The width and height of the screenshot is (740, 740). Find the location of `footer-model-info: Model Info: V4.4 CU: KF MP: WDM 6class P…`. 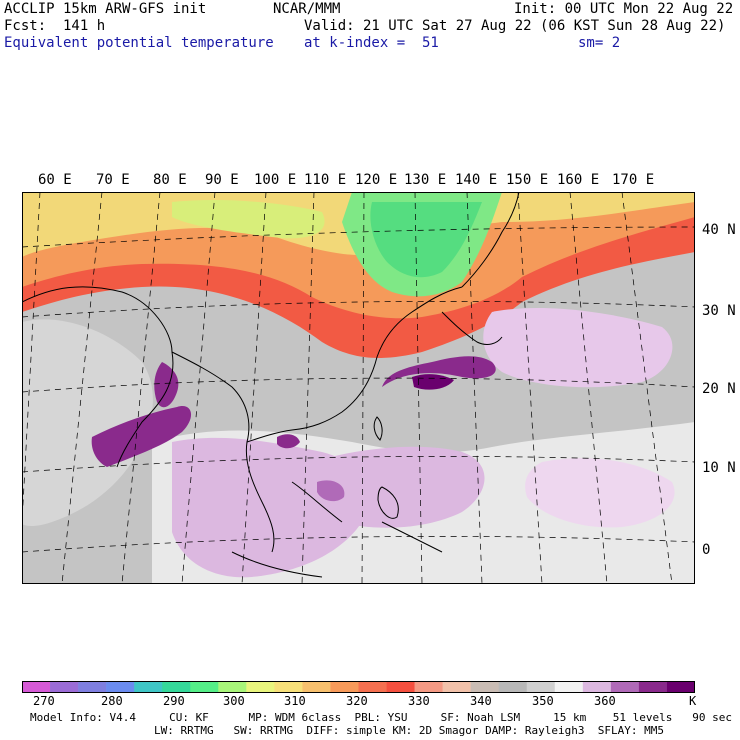

footer-model-info: Model Info: V4.4 CU: KF MP: WDM 6class P… is located at coordinates (381, 717).